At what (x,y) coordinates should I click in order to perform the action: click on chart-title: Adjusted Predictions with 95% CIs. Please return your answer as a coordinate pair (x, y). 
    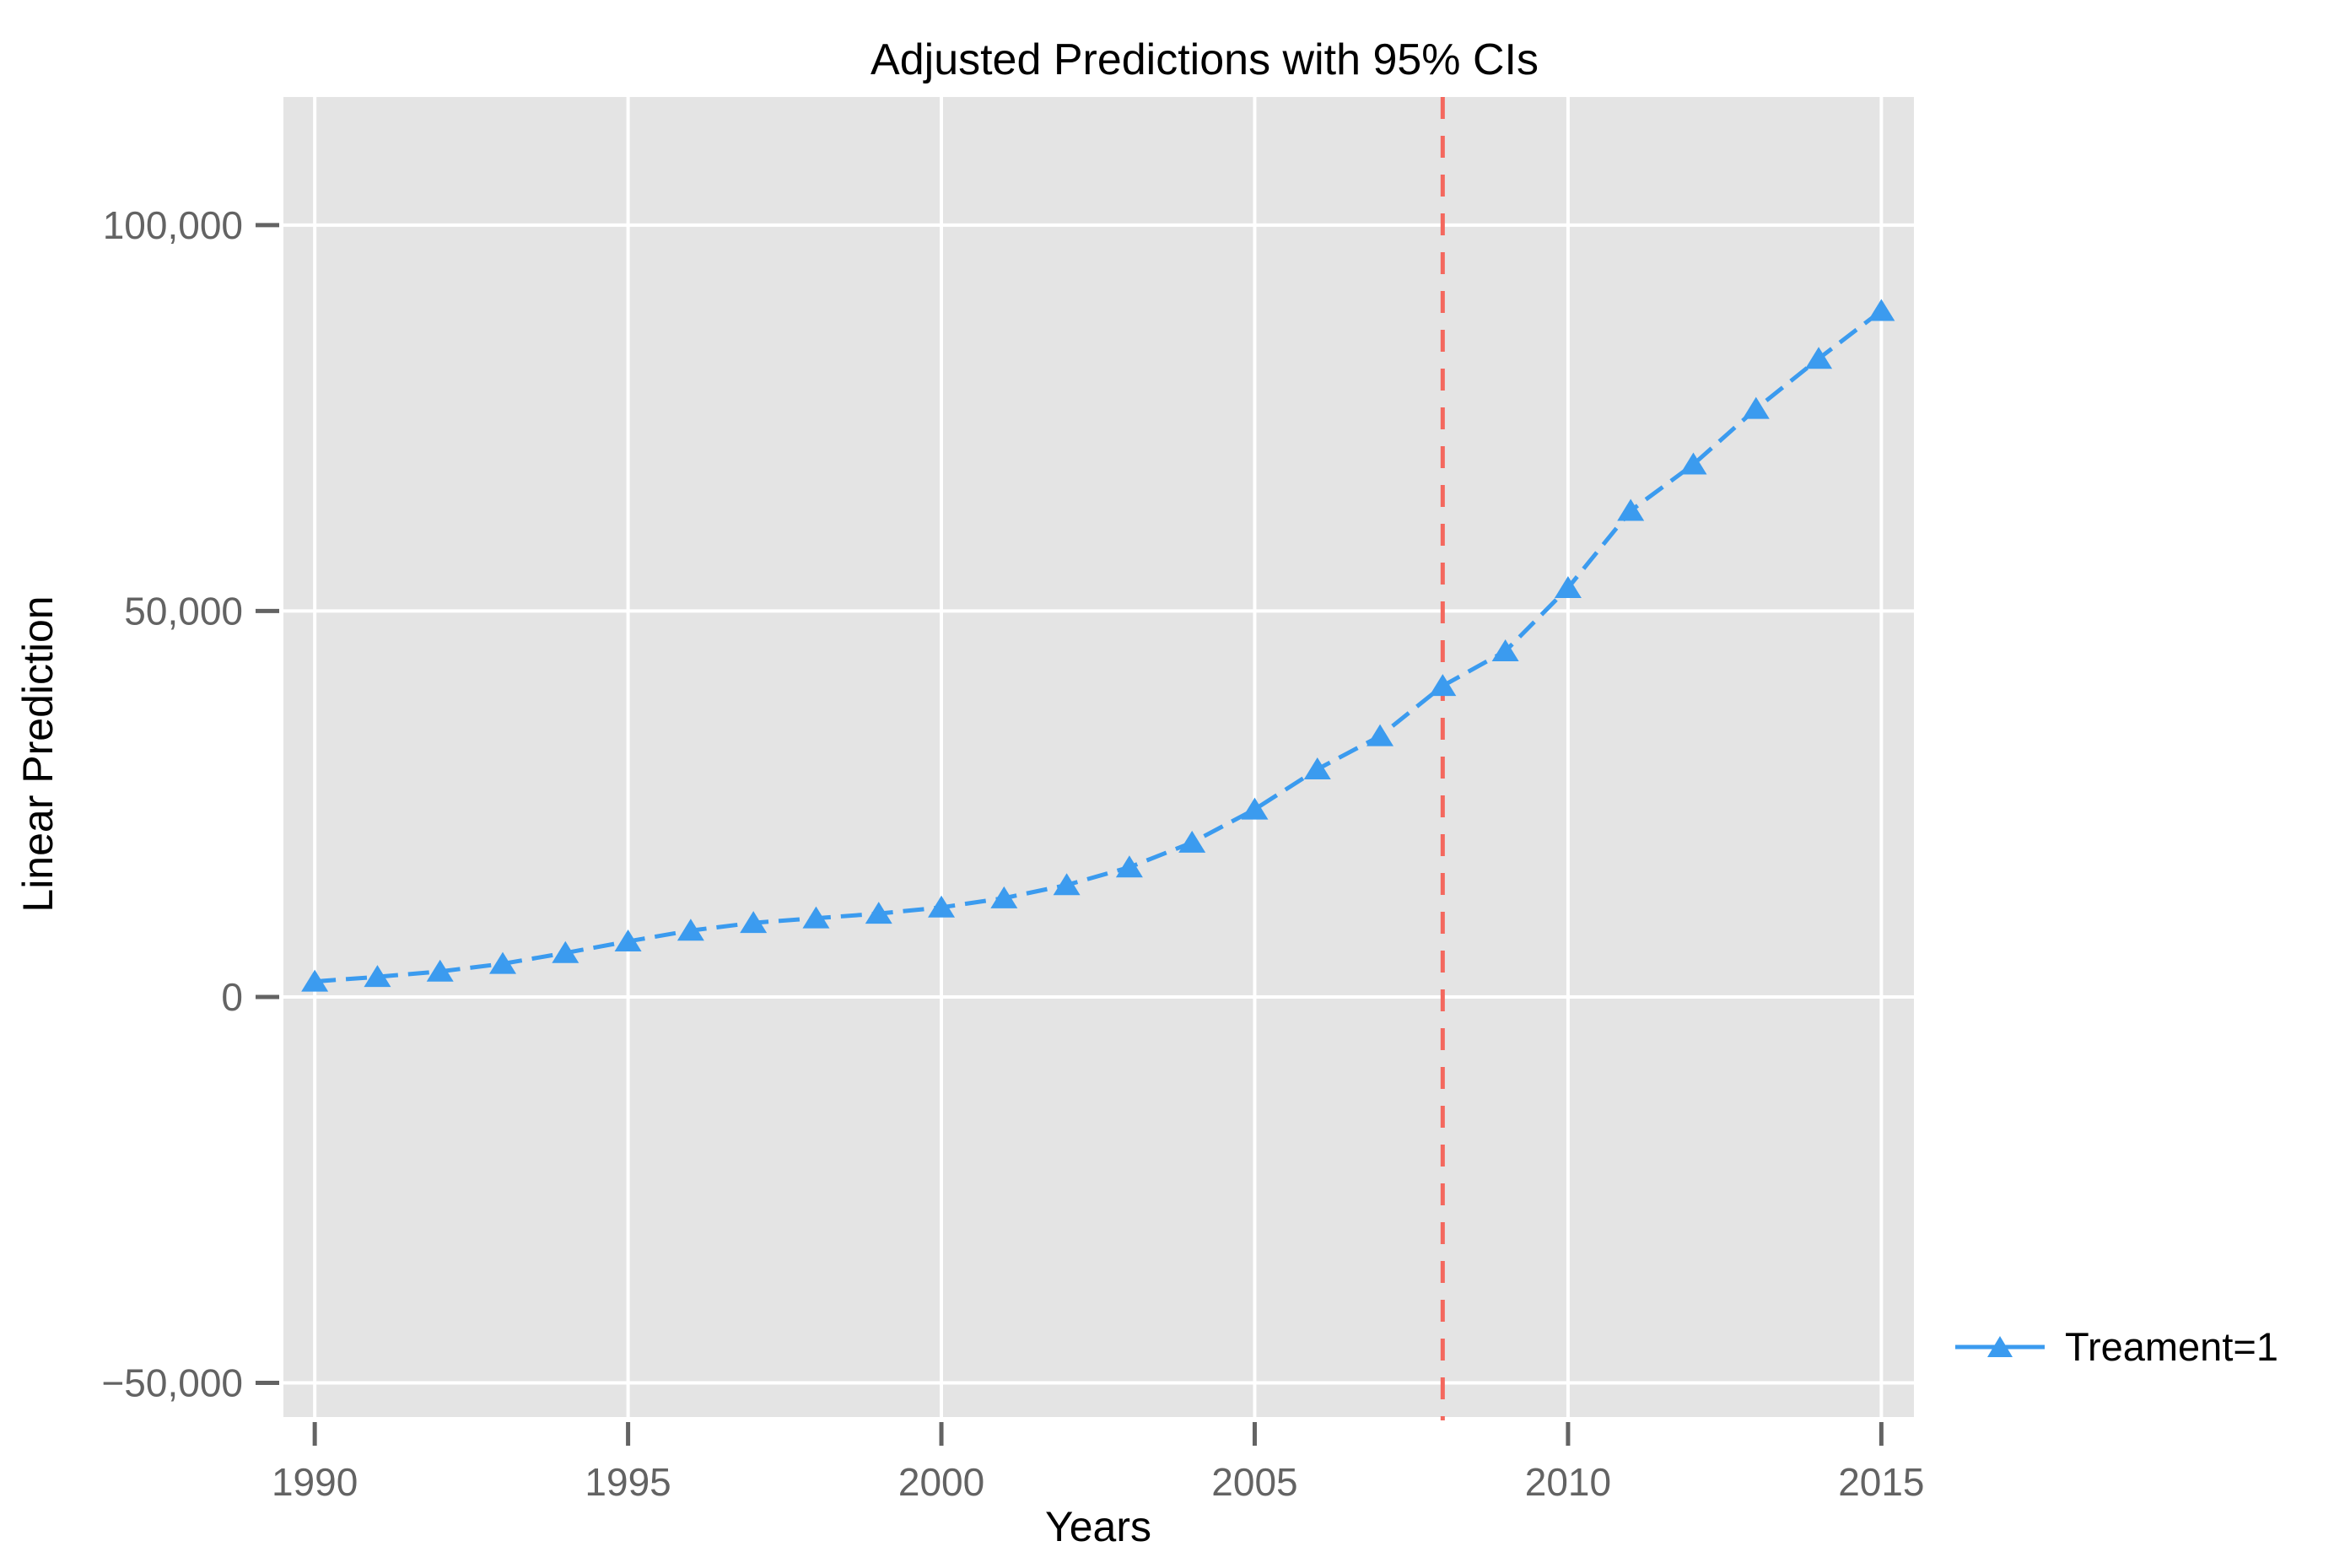
    Looking at the image, I should click on (1205, 59).